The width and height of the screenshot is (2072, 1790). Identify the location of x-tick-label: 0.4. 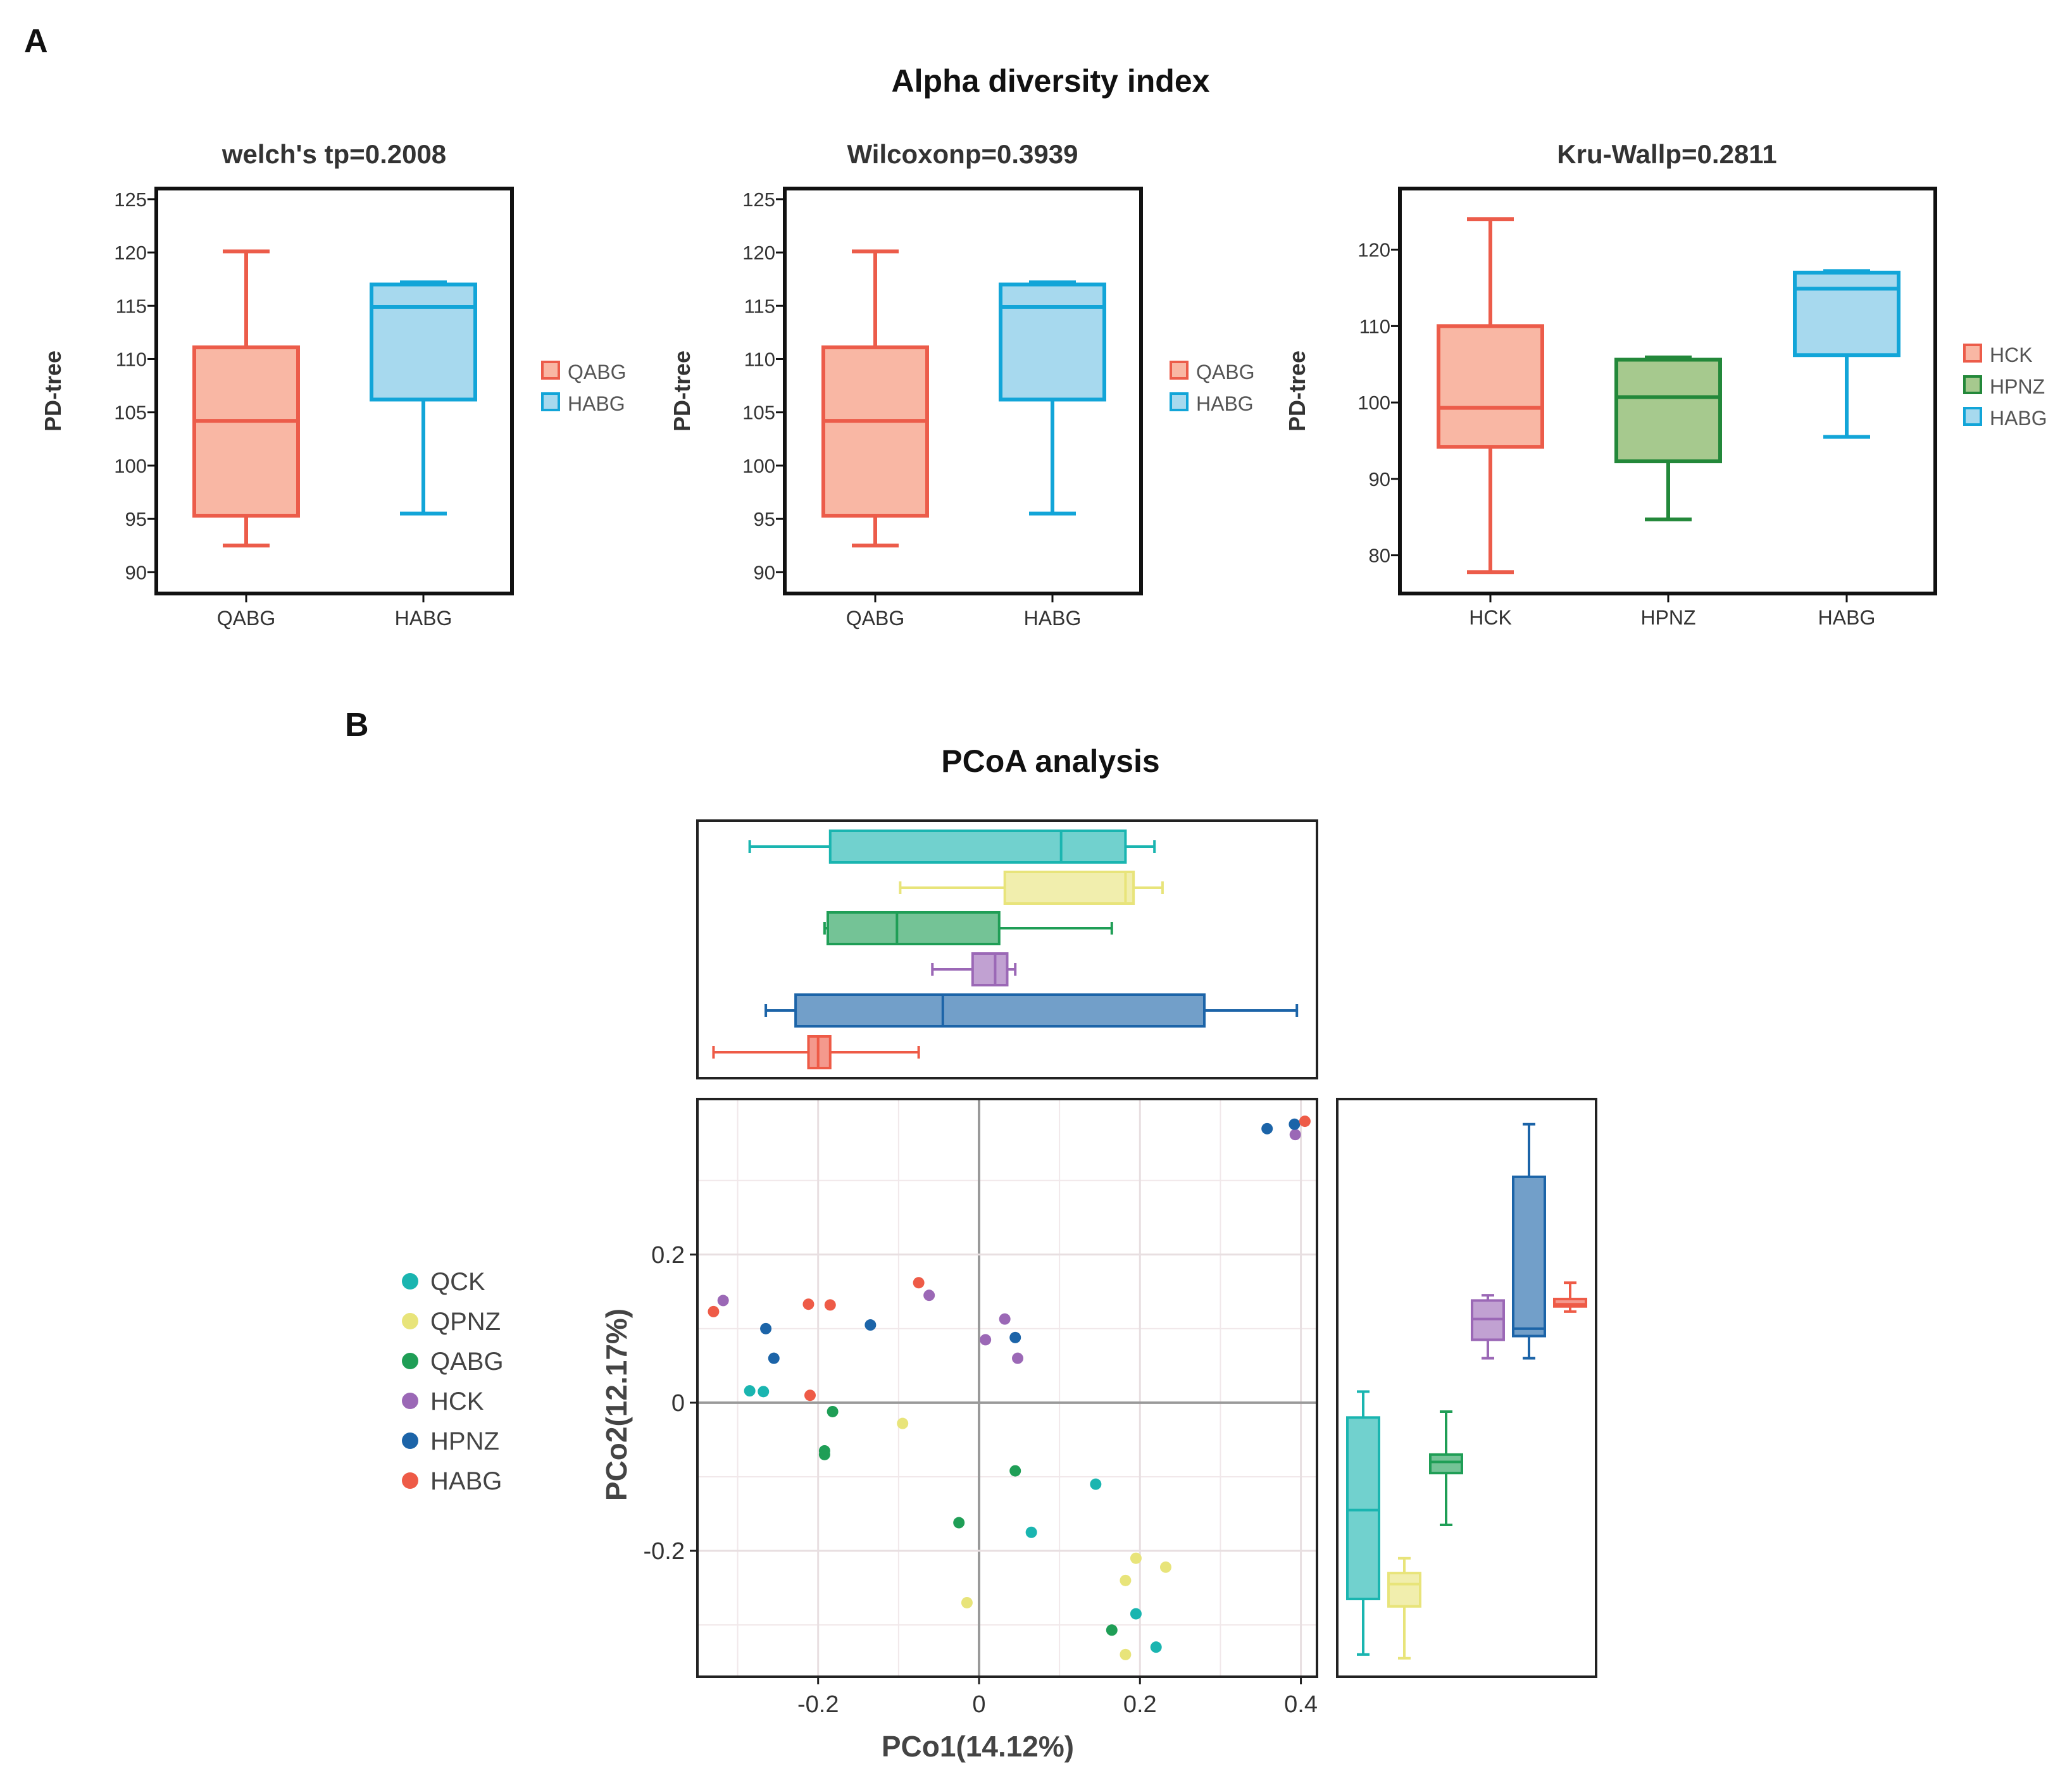
(1301, 1704).